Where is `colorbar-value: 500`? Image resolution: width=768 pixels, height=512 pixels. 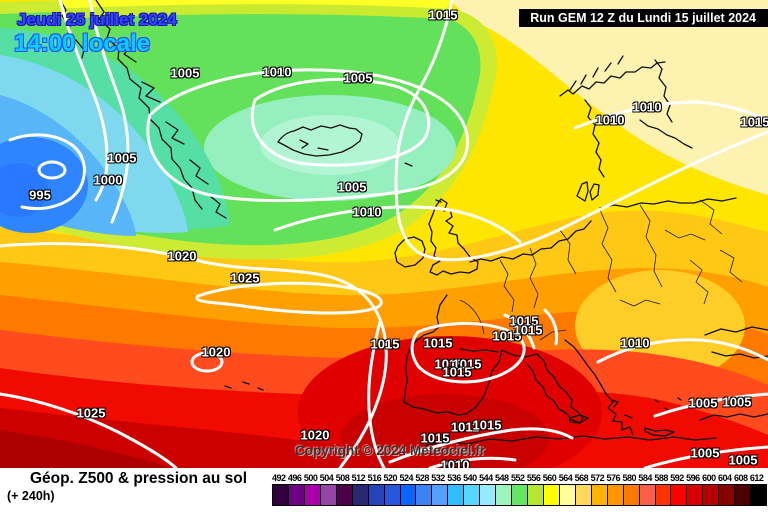
colorbar-value: 500 is located at coordinates (310, 478).